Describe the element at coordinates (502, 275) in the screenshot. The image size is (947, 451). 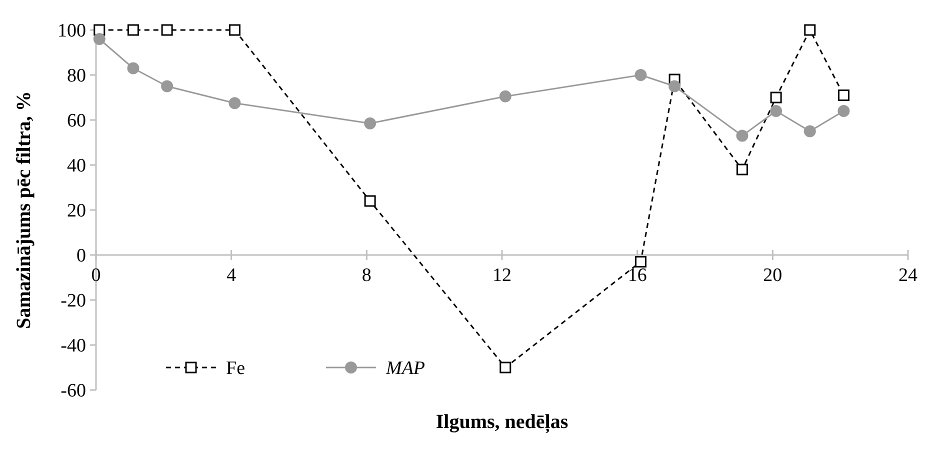
I see `x-tick-label: 12` at that location.